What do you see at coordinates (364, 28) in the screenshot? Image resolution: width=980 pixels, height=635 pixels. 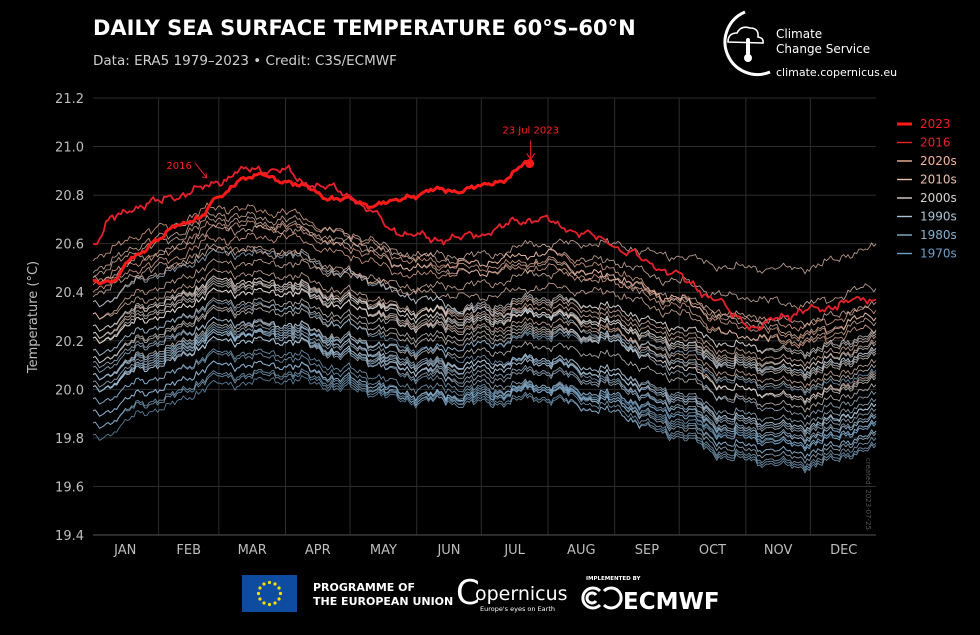 I see `chart-title: DAILY SEA SURFACE TEMPERATURE 60°S–60°N` at bounding box center [364, 28].